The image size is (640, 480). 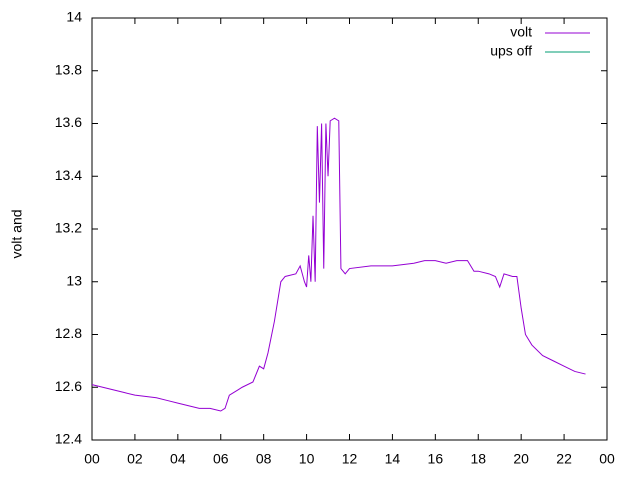 What do you see at coordinates (307, 459) in the screenshot?
I see `x-tick-label: 10` at bounding box center [307, 459].